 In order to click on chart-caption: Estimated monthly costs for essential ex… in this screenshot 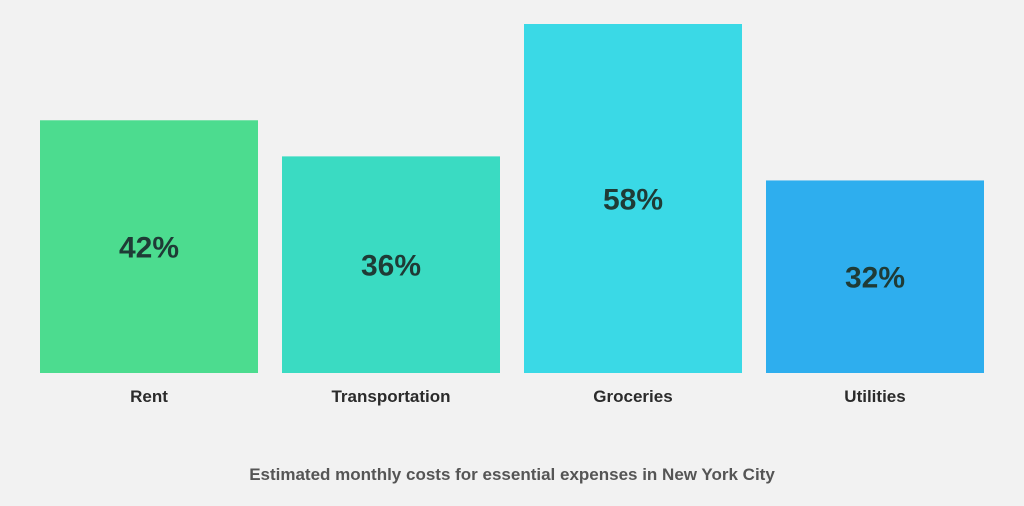, I will do `click(512, 474)`.